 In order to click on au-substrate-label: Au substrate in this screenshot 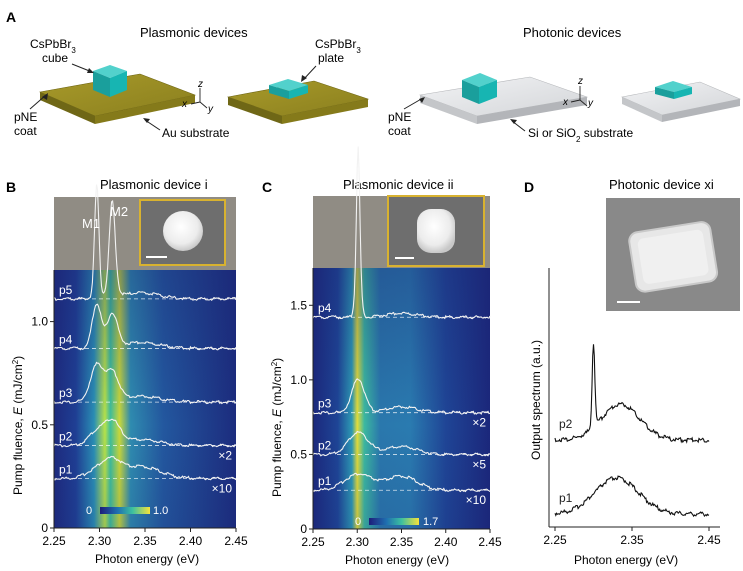, I will do `click(196, 133)`.